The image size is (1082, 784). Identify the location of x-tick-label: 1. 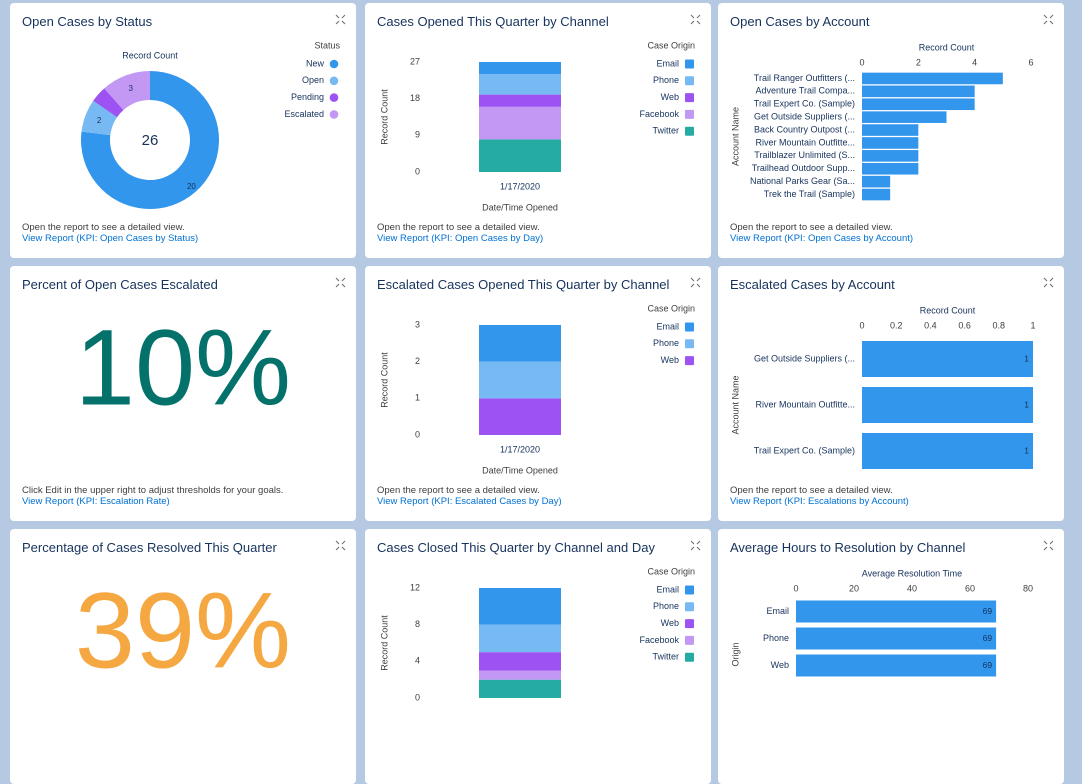
(1032, 325).